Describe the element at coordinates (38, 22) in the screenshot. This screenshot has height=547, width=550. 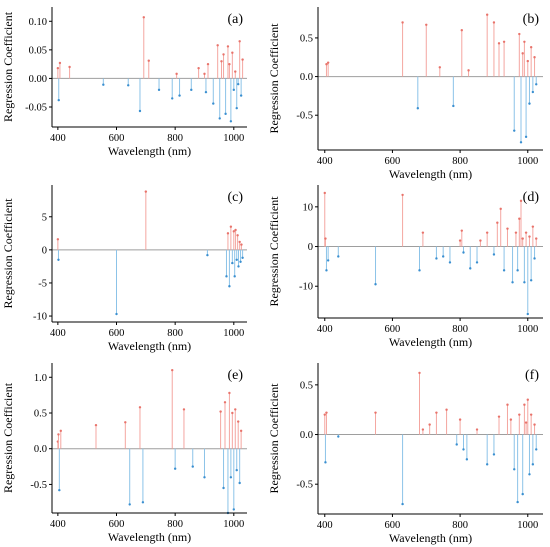
I see `y-tick-label: 0.10` at that location.